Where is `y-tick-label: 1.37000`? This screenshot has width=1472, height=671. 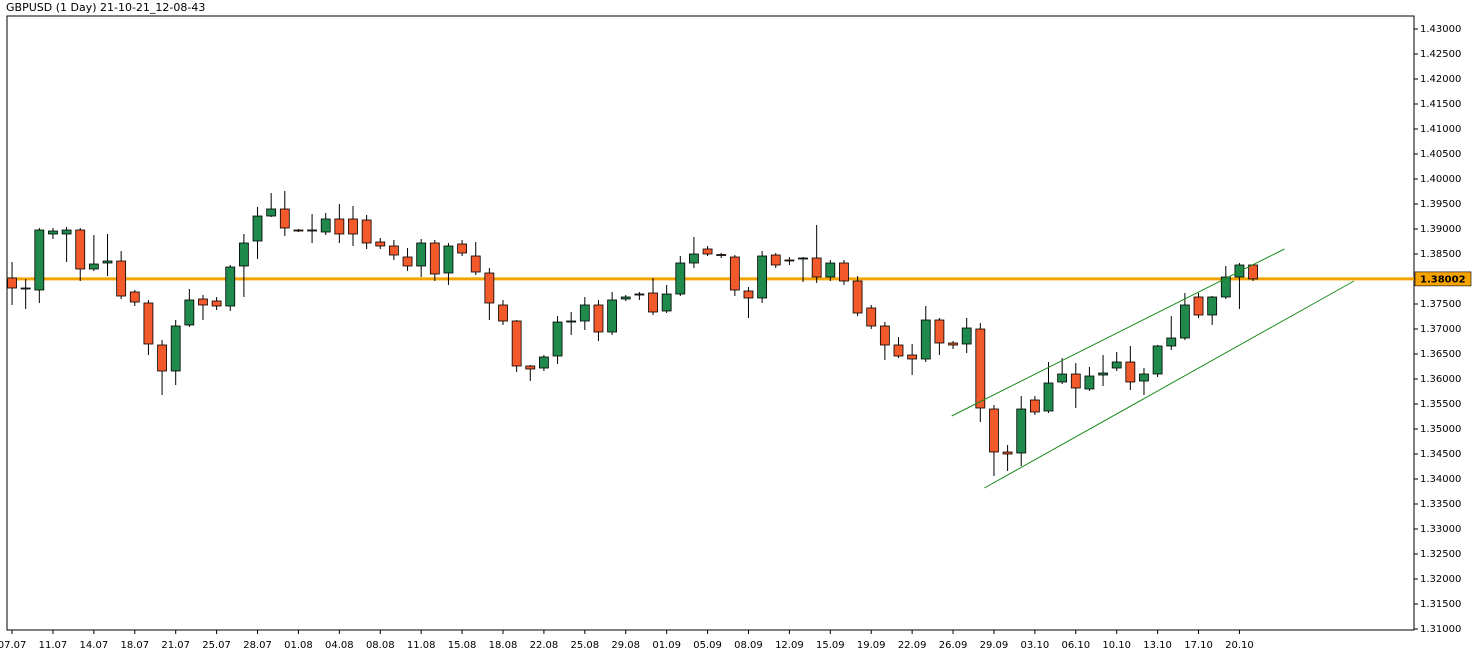 y-tick-label: 1.37000 is located at coordinates (1440, 329).